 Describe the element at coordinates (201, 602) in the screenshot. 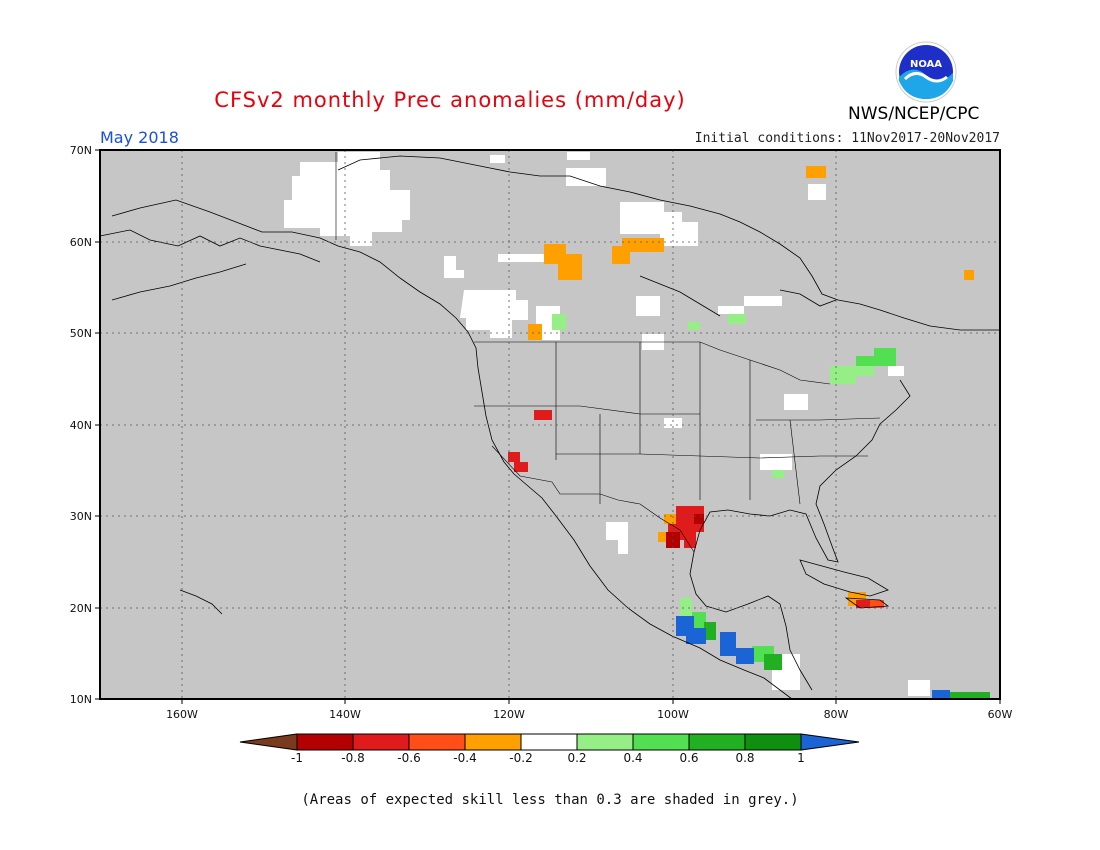

I see `hawaii` at that location.